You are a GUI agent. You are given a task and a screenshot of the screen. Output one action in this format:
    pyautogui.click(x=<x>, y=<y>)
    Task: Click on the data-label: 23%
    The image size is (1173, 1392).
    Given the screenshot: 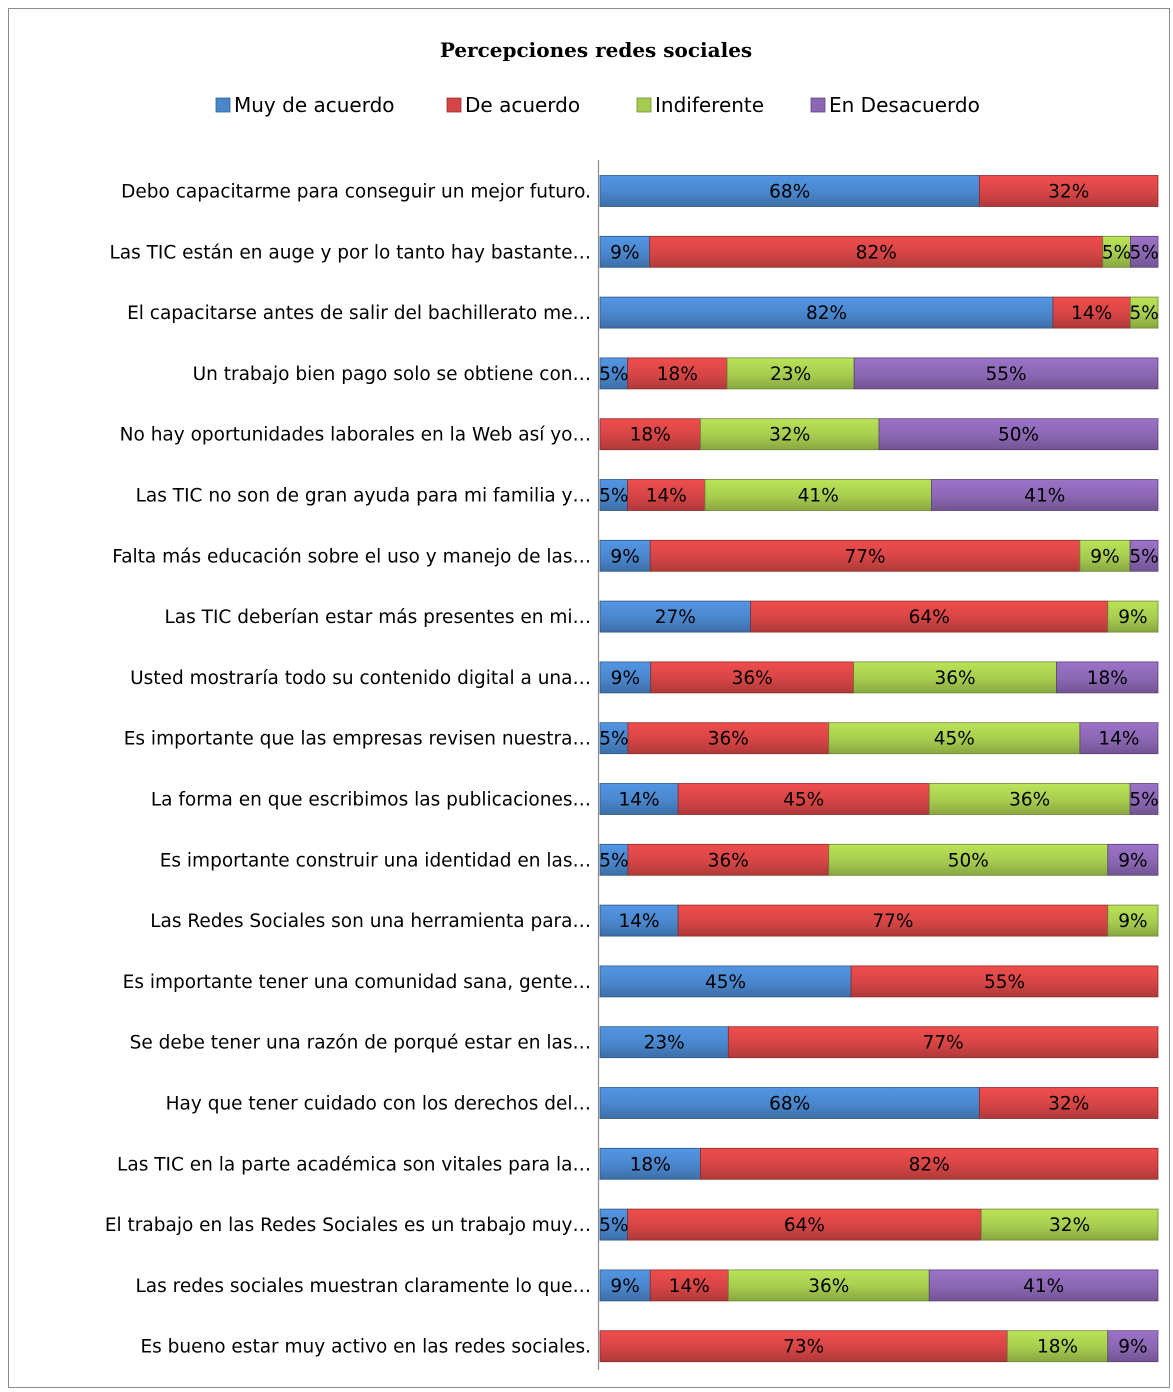 What is the action you would take?
    pyautogui.click(x=790, y=374)
    